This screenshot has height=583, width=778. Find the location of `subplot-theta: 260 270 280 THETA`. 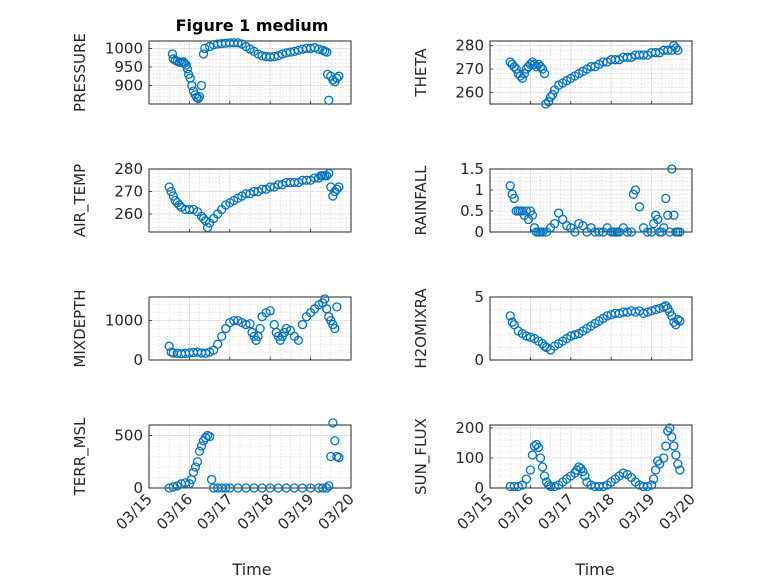

subplot-theta: 260 270 280 THETA is located at coordinates (552, 73).